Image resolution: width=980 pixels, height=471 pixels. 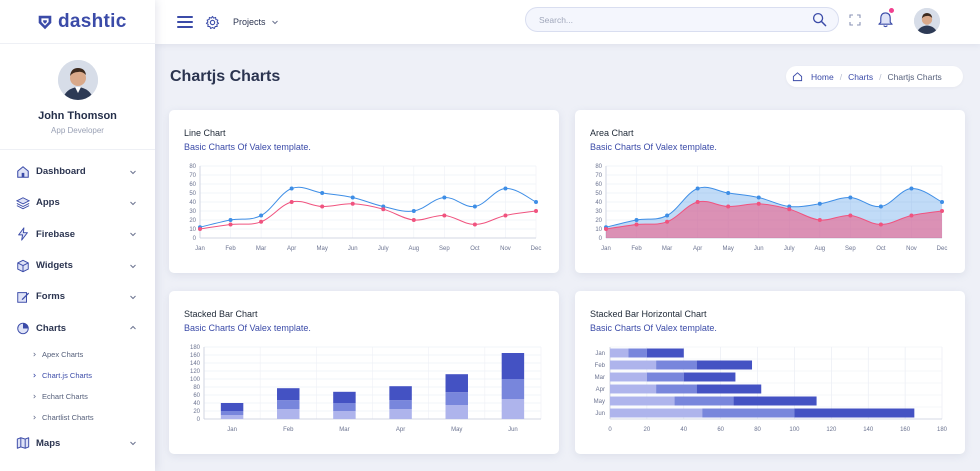 What do you see at coordinates (819, 19) in the screenshot?
I see `search-icon` at bounding box center [819, 19].